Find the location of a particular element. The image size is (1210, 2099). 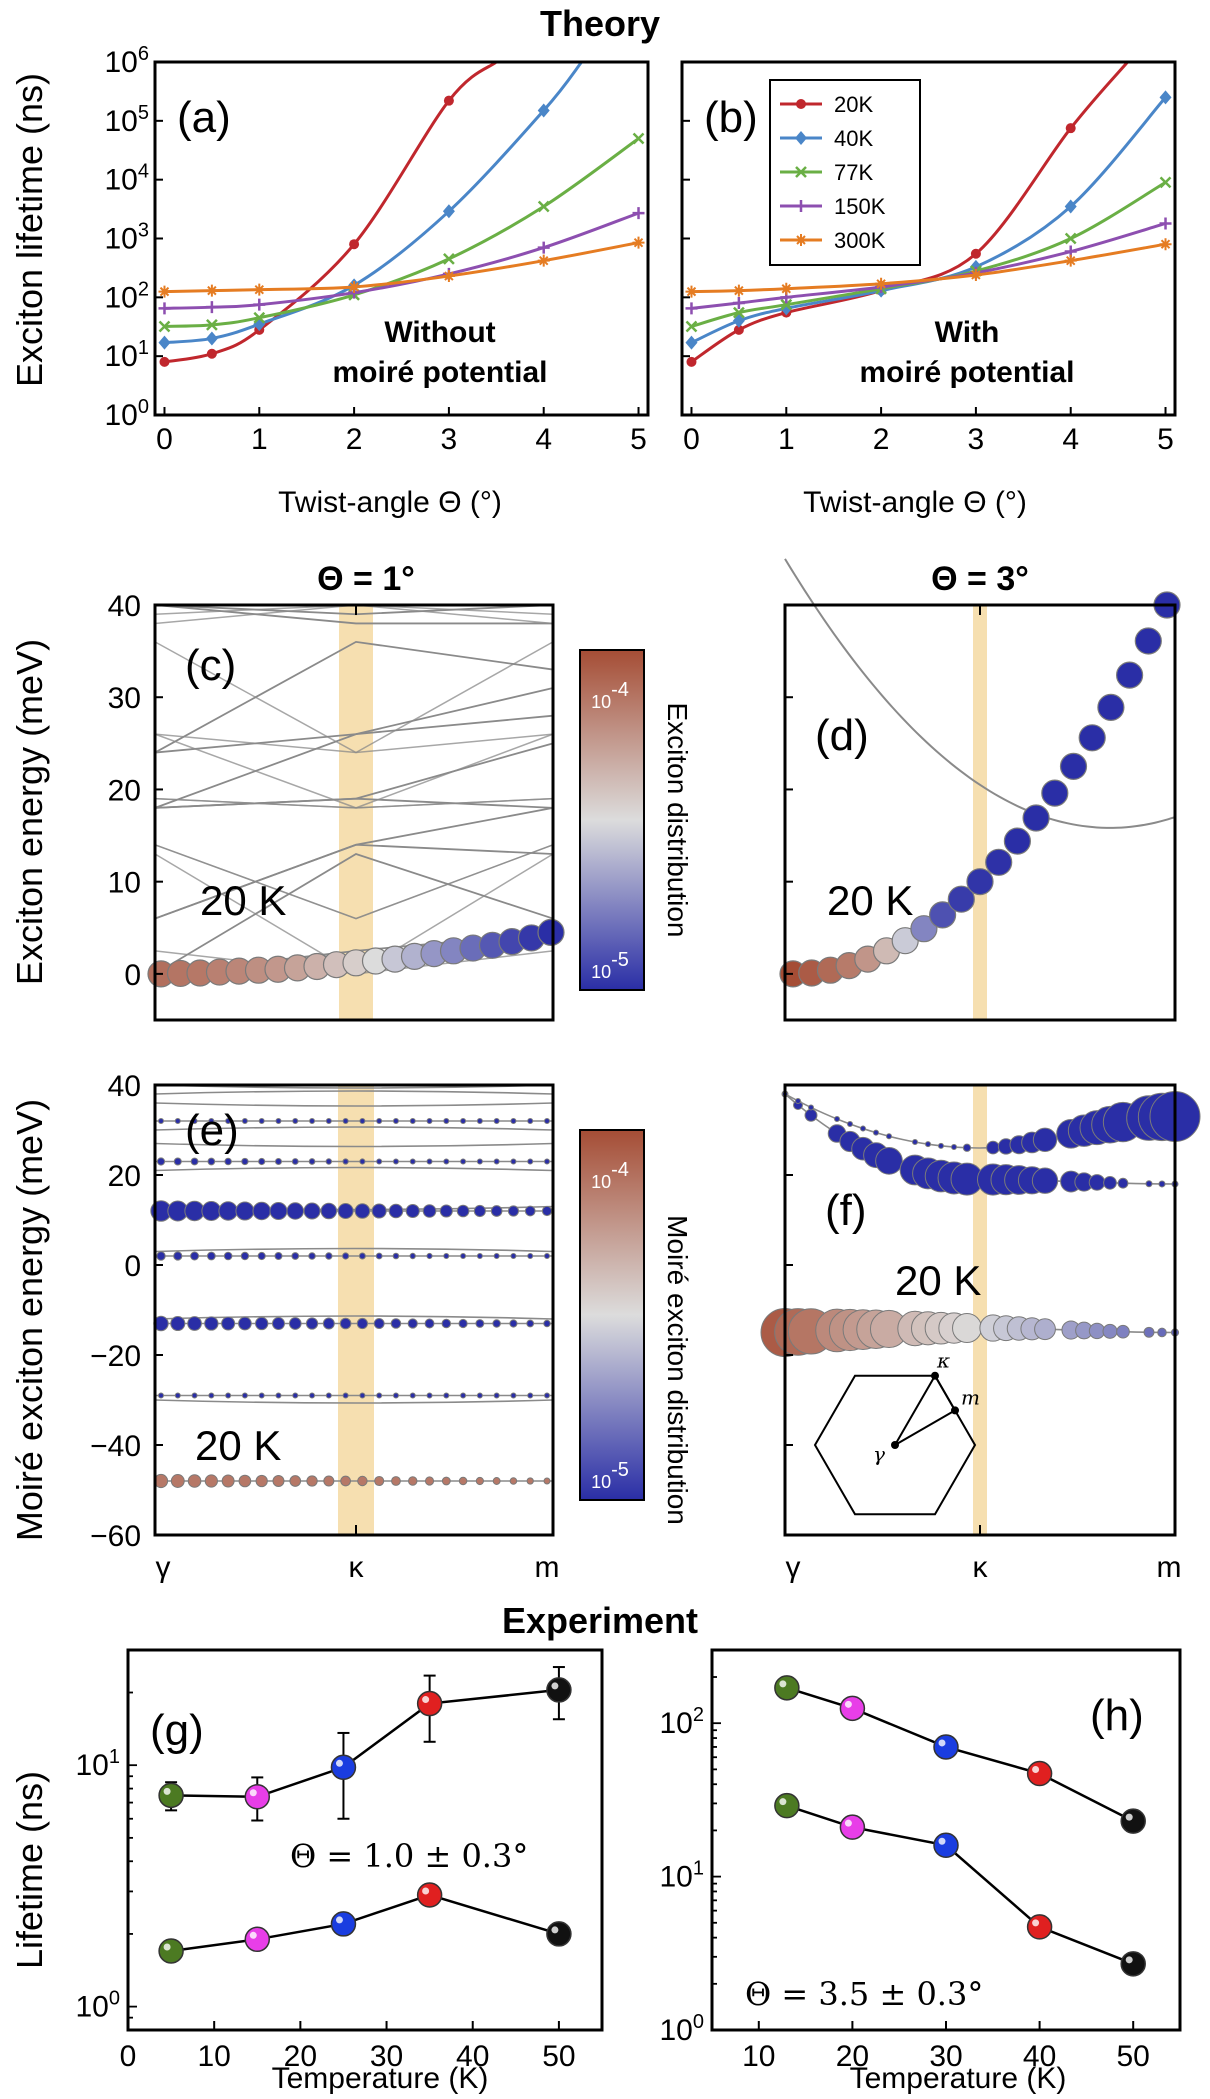

bz-gamma-point is located at coordinates (895, 1445).